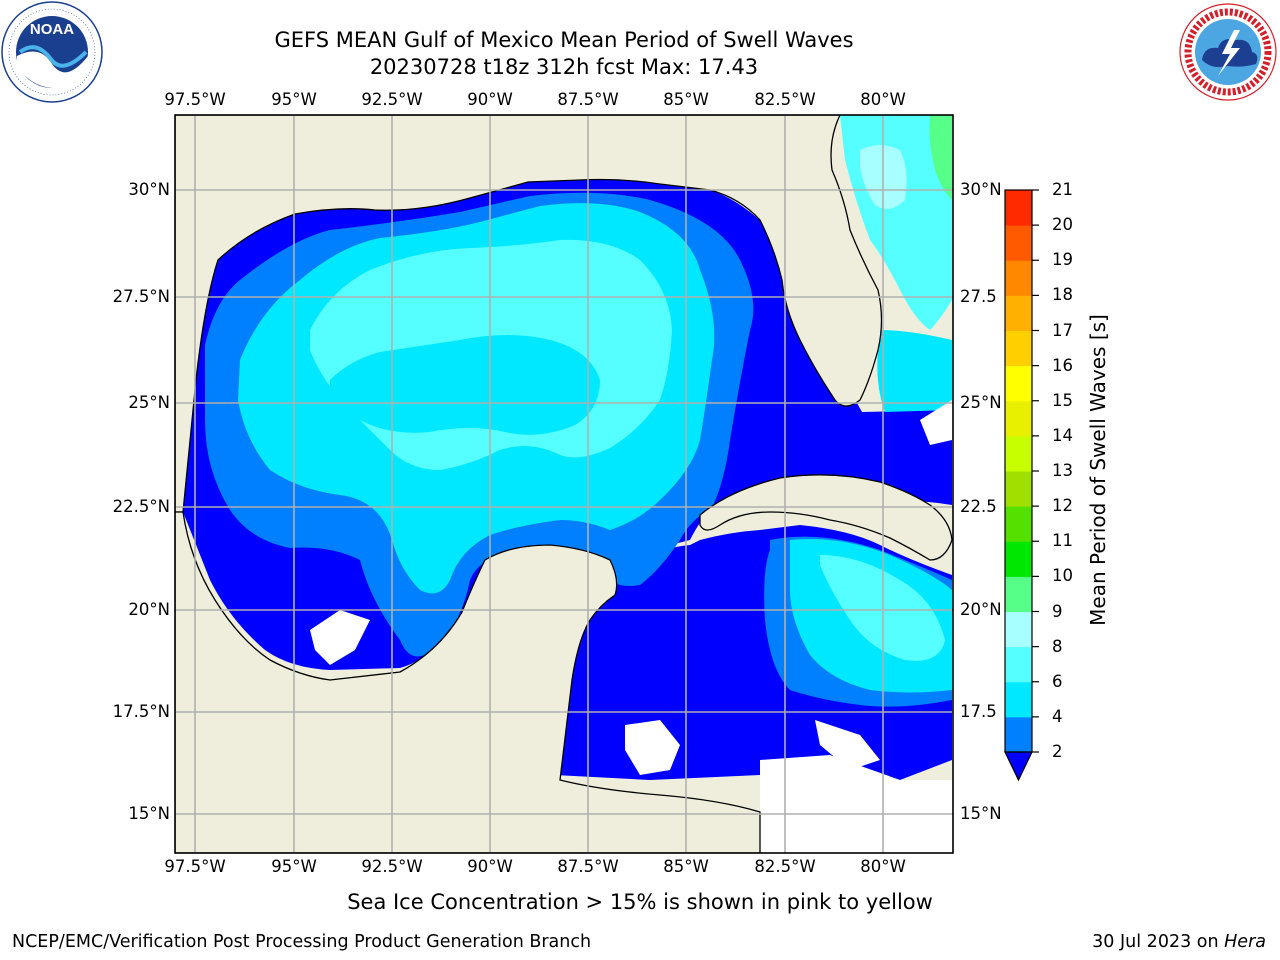  What do you see at coordinates (141, 711) in the screenshot?
I see `latitude-tick-left: 17.5°N` at bounding box center [141, 711].